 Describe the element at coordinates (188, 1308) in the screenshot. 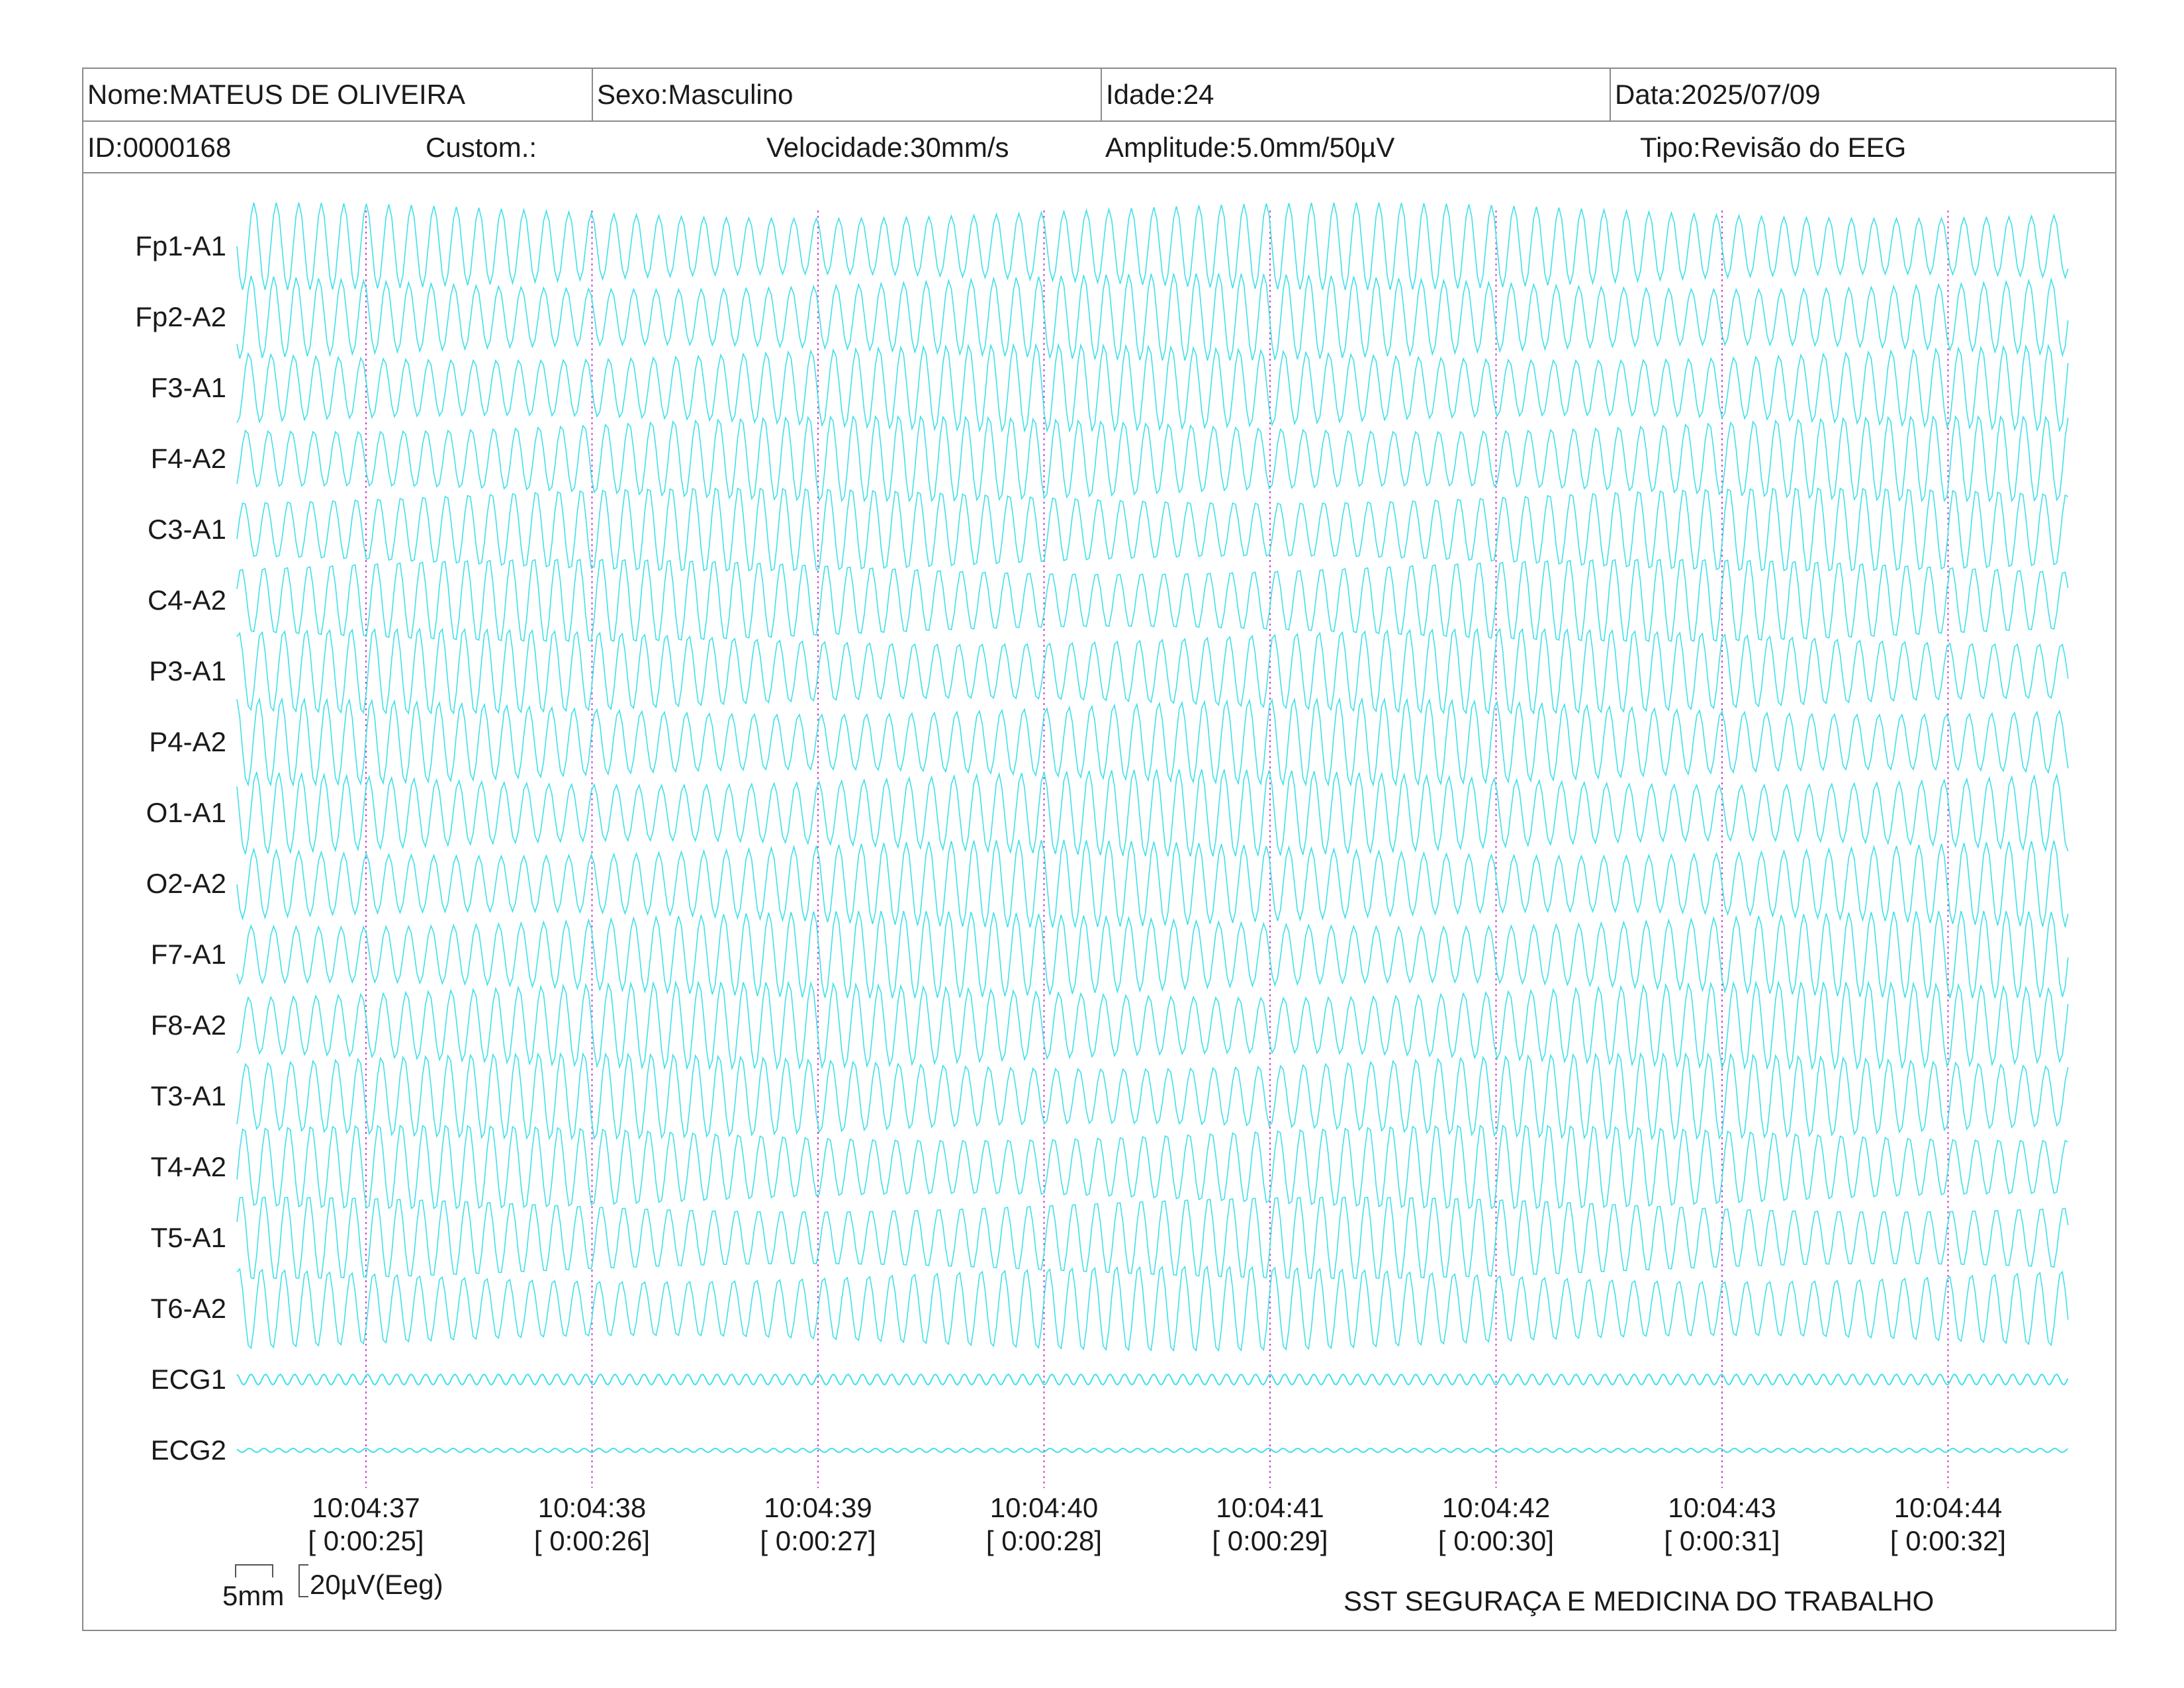

I see `channel-label: T6-A2` at that location.